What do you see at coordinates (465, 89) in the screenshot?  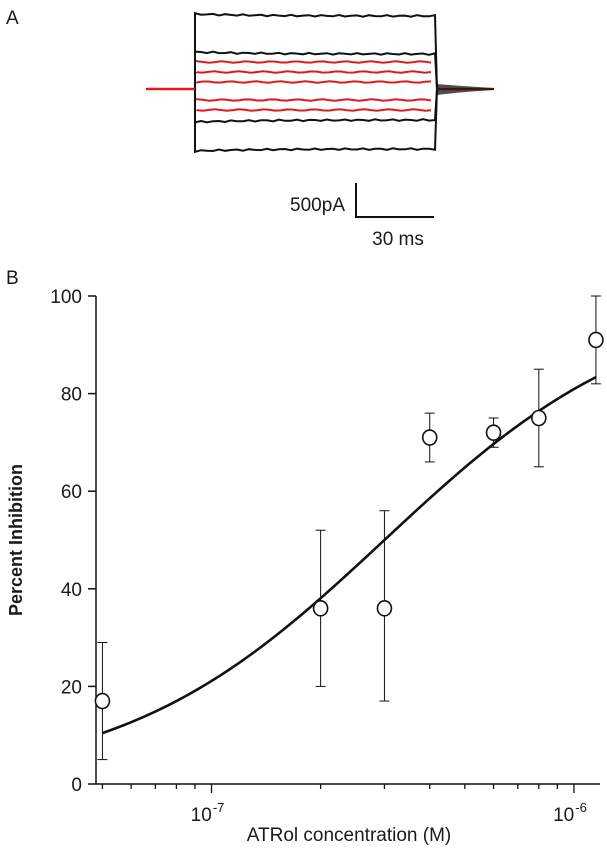 I see `tail-current` at bounding box center [465, 89].